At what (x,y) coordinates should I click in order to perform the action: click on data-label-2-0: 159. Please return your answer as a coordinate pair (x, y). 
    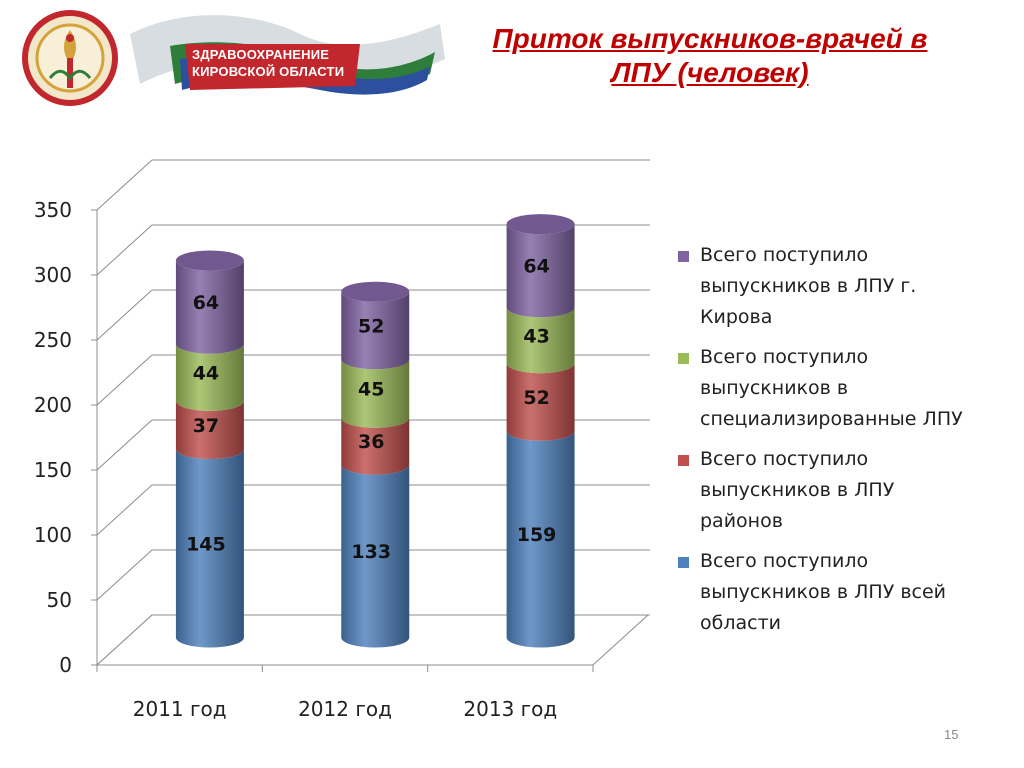
    Looking at the image, I should click on (537, 535).